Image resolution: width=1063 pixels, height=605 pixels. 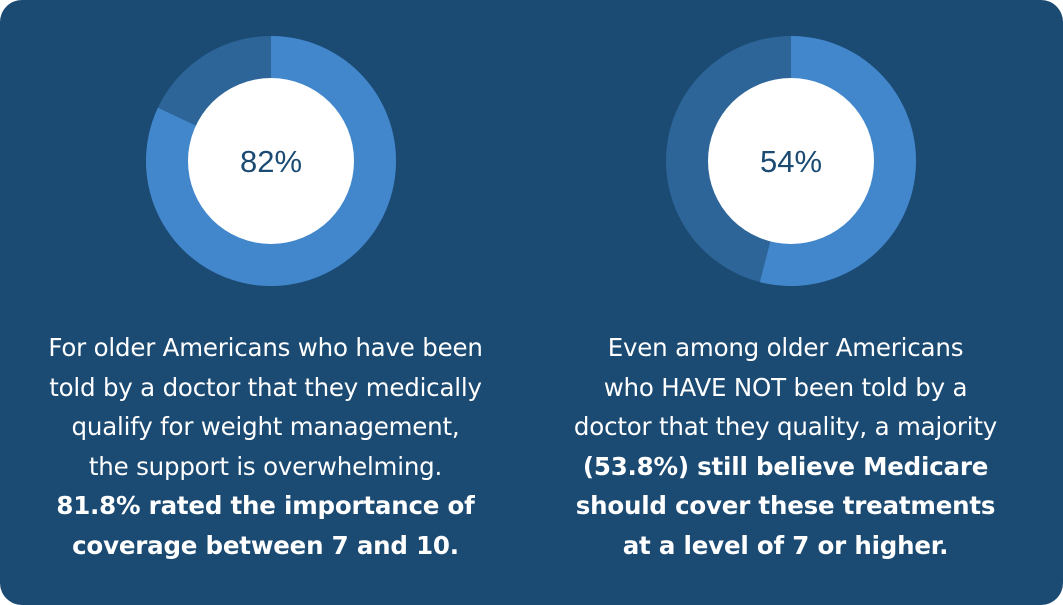 I want to click on caption-line: doctor that they quality, a majority, so click(x=785, y=426).